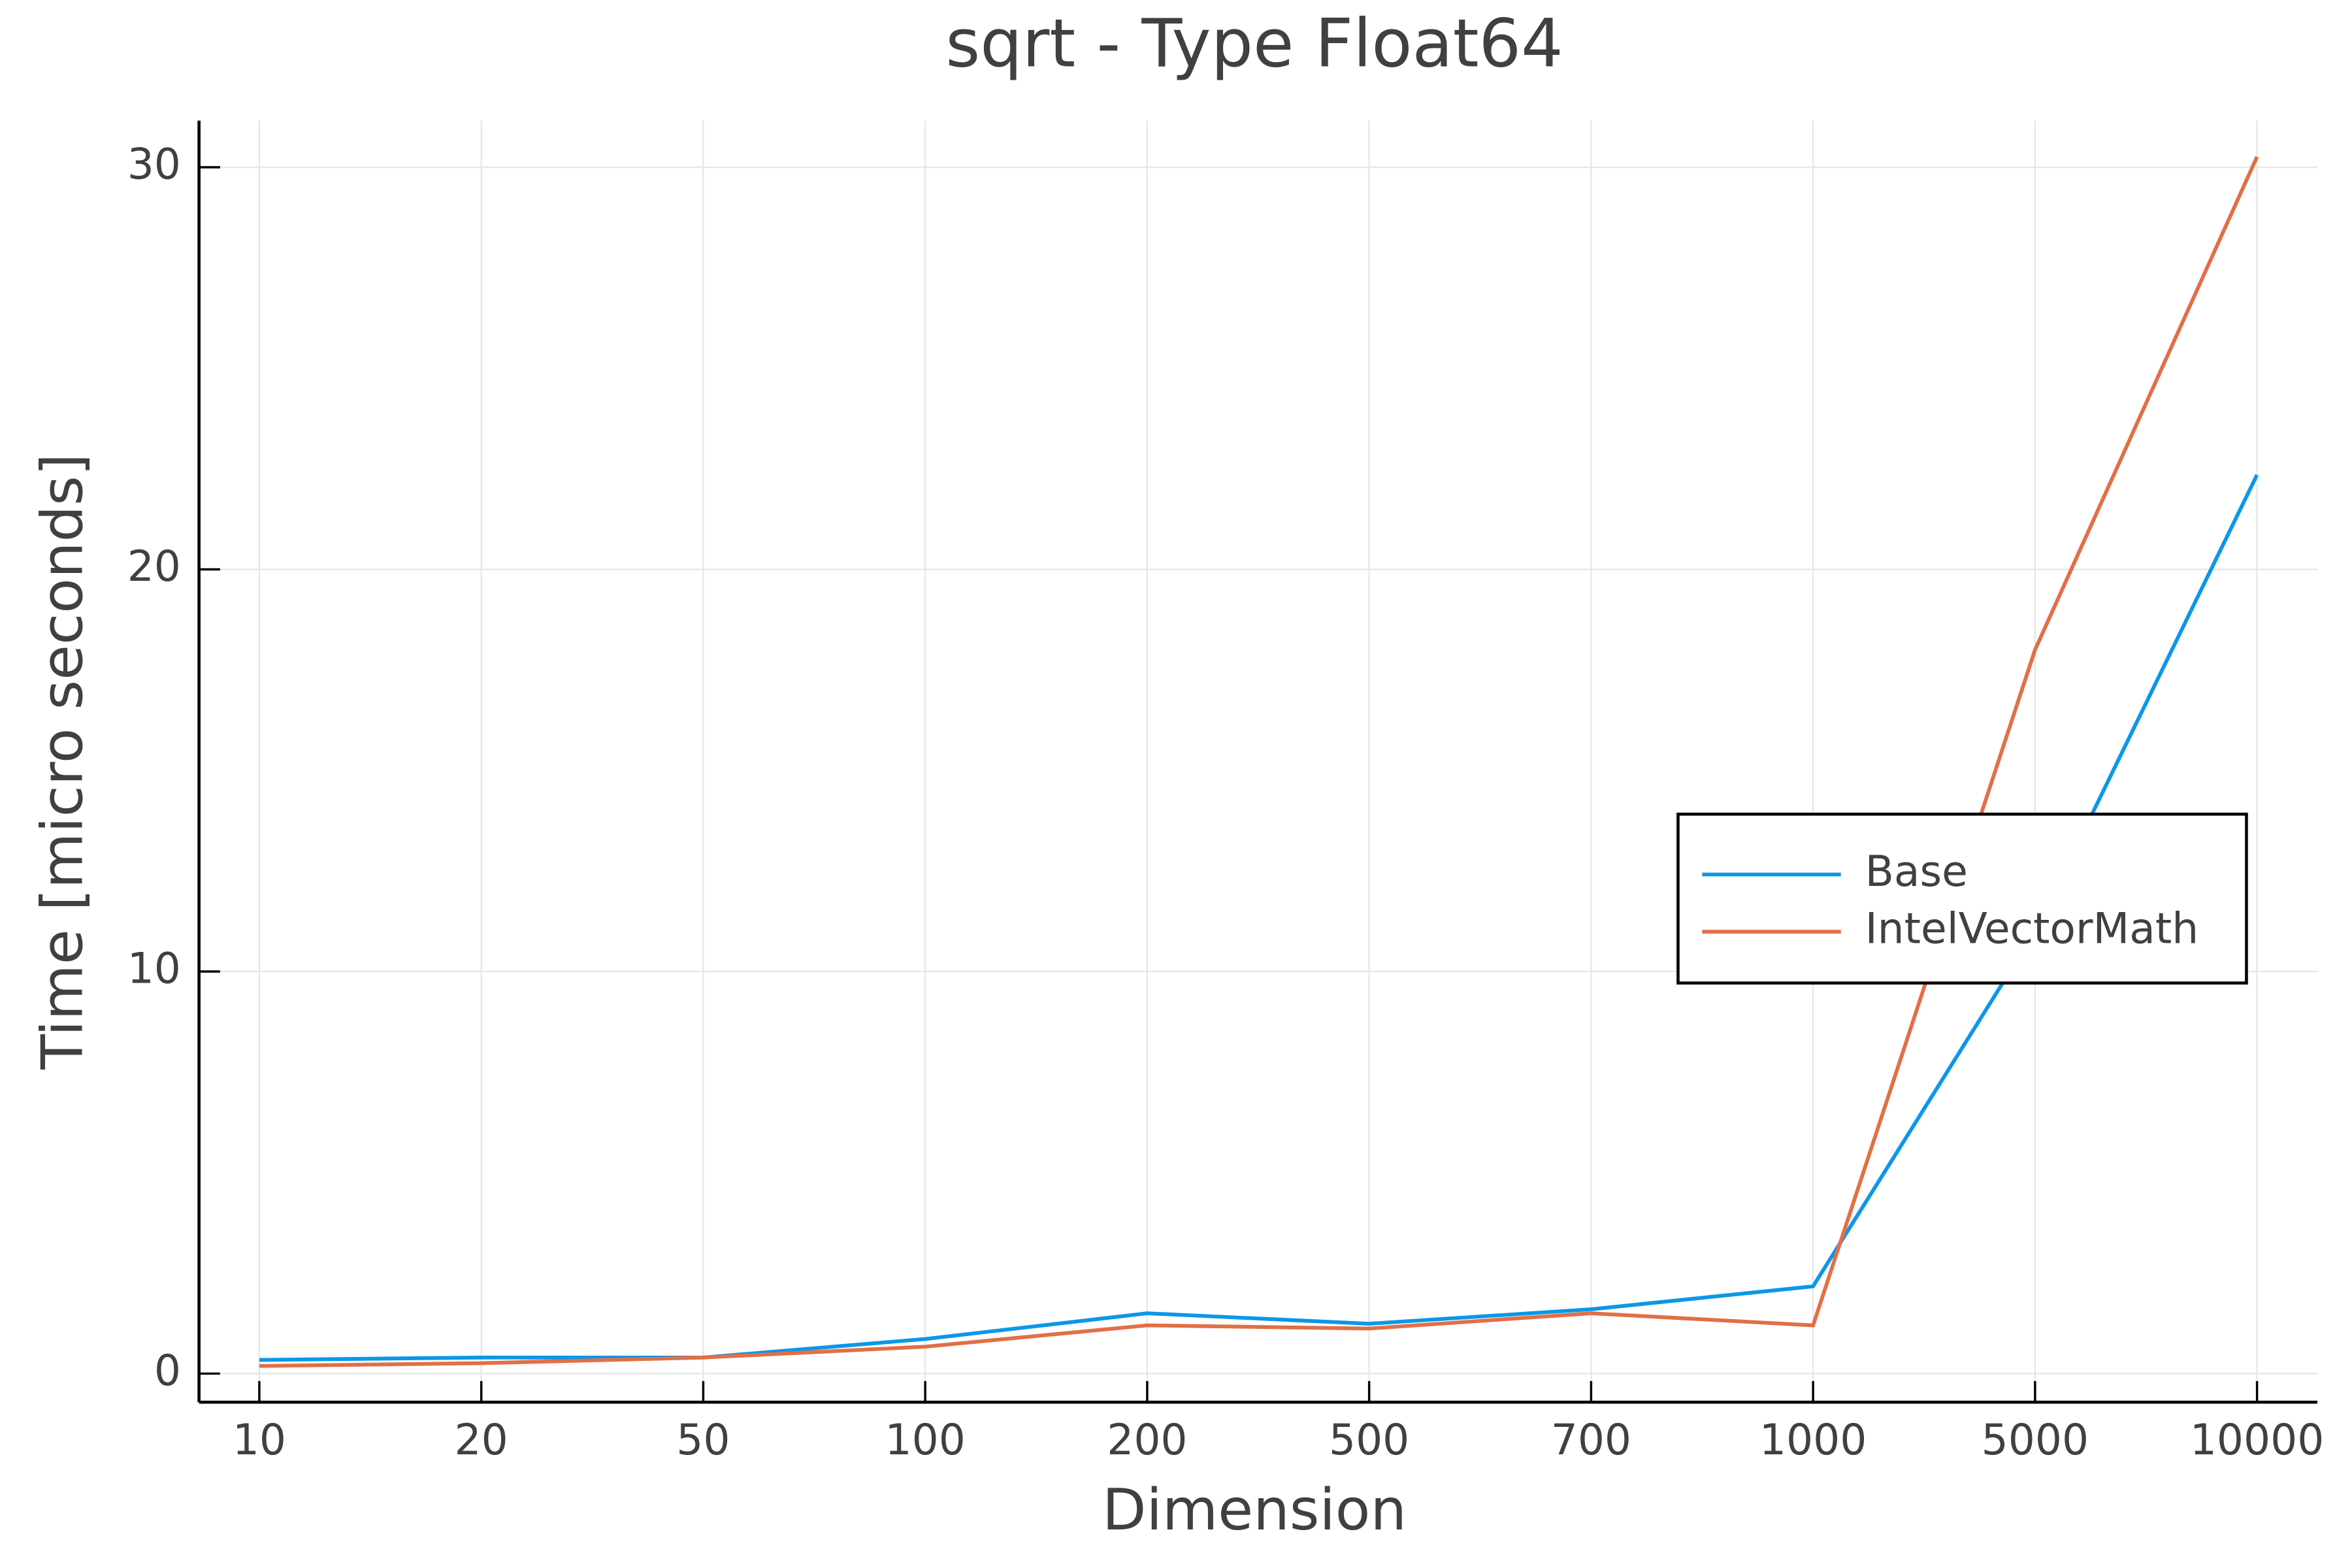 Image resolution: width=2352 pixels, height=1568 pixels. What do you see at coordinates (154, 566) in the screenshot?
I see `y-tick-label: 20` at bounding box center [154, 566].